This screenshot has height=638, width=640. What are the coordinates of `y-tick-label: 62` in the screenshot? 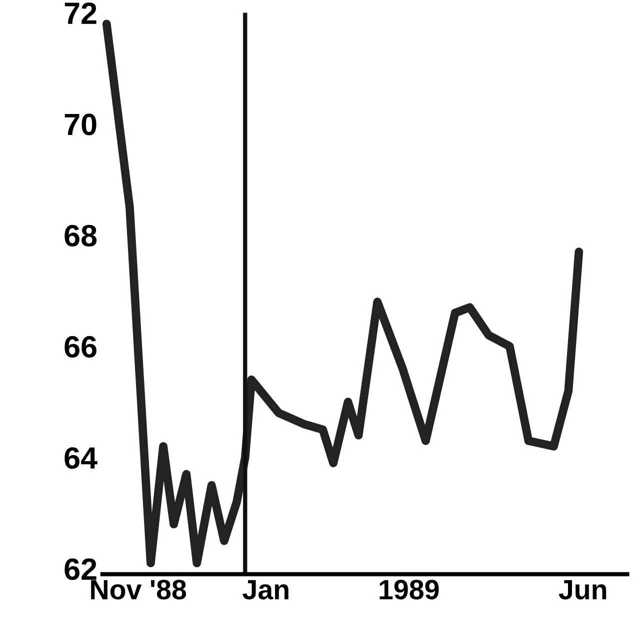 It's located at (80, 569).